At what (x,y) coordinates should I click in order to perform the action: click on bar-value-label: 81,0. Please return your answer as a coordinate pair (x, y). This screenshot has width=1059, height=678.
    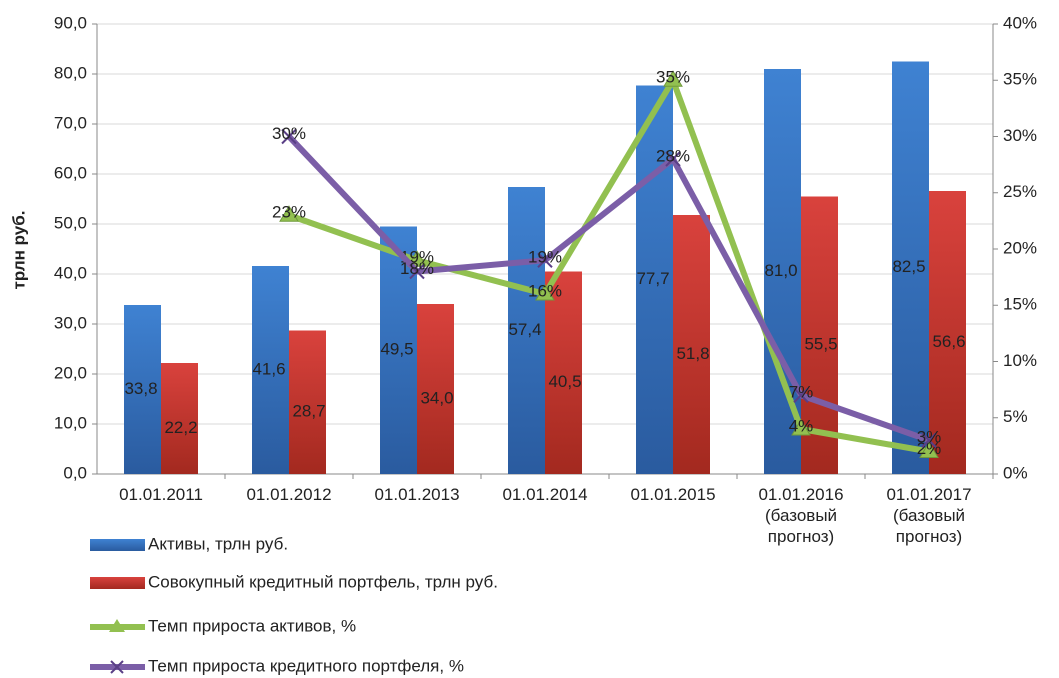
    Looking at the image, I should click on (780, 270).